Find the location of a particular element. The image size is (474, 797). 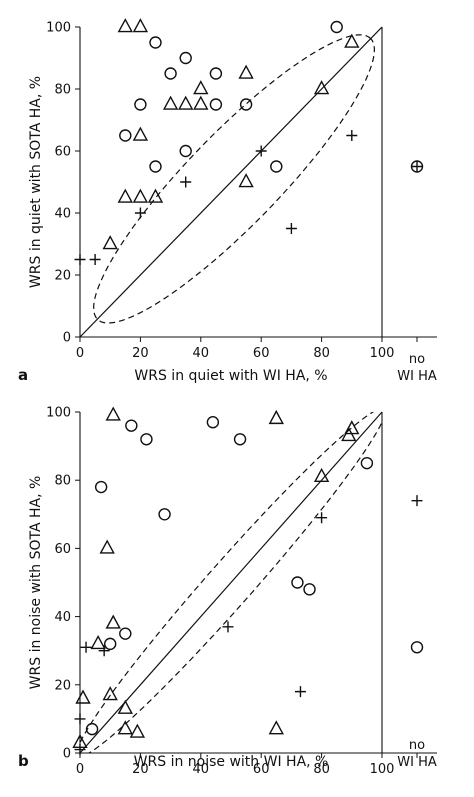

y-tick-label: 40 is located at coordinates (62, 214).